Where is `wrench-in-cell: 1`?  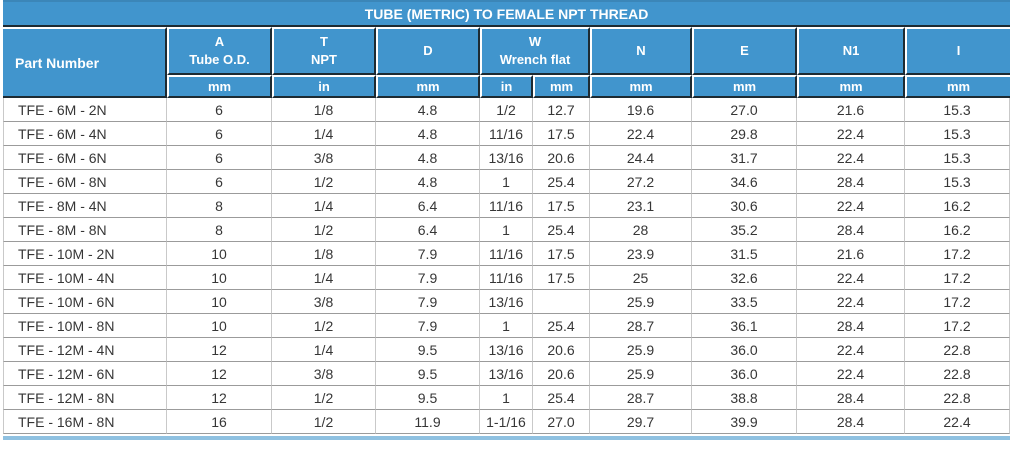 wrench-in-cell: 1 is located at coordinates (506, 398).